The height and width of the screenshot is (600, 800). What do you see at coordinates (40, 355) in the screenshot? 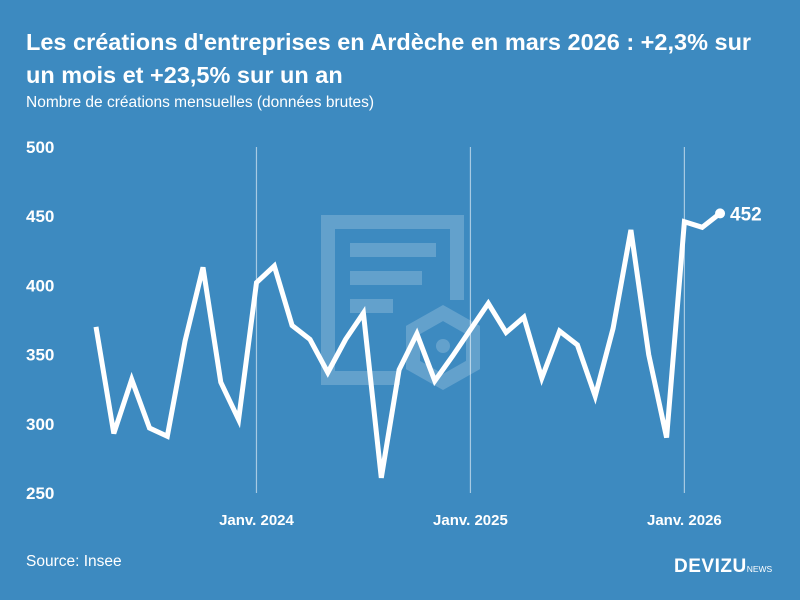
I see `y-tick-label: 350` at bounding box center [40, 355].